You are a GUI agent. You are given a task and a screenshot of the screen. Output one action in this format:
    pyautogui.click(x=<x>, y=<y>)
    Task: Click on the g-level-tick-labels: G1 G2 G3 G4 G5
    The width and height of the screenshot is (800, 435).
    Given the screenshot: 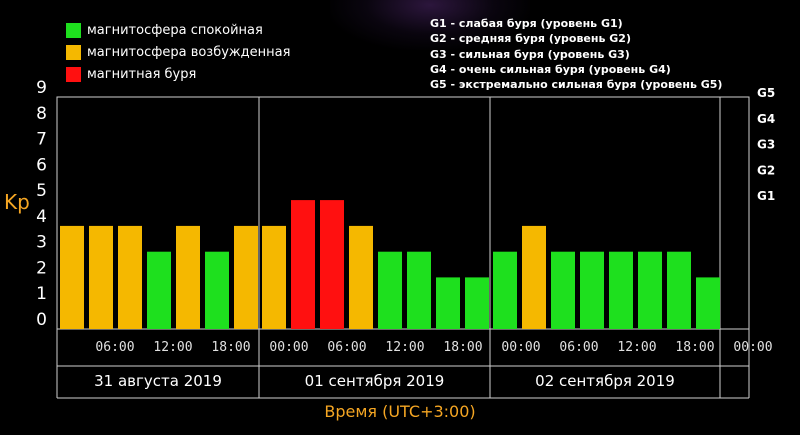 What is the action you would take?
    pyautogui.click(x=766, y=144)
    